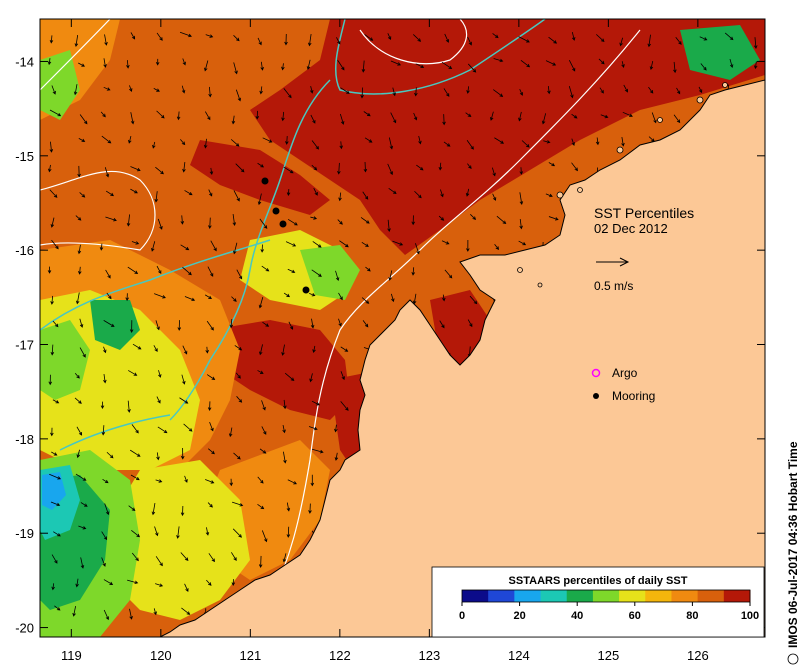  I want to click on y-tick-label: -18, so click(24, 439).